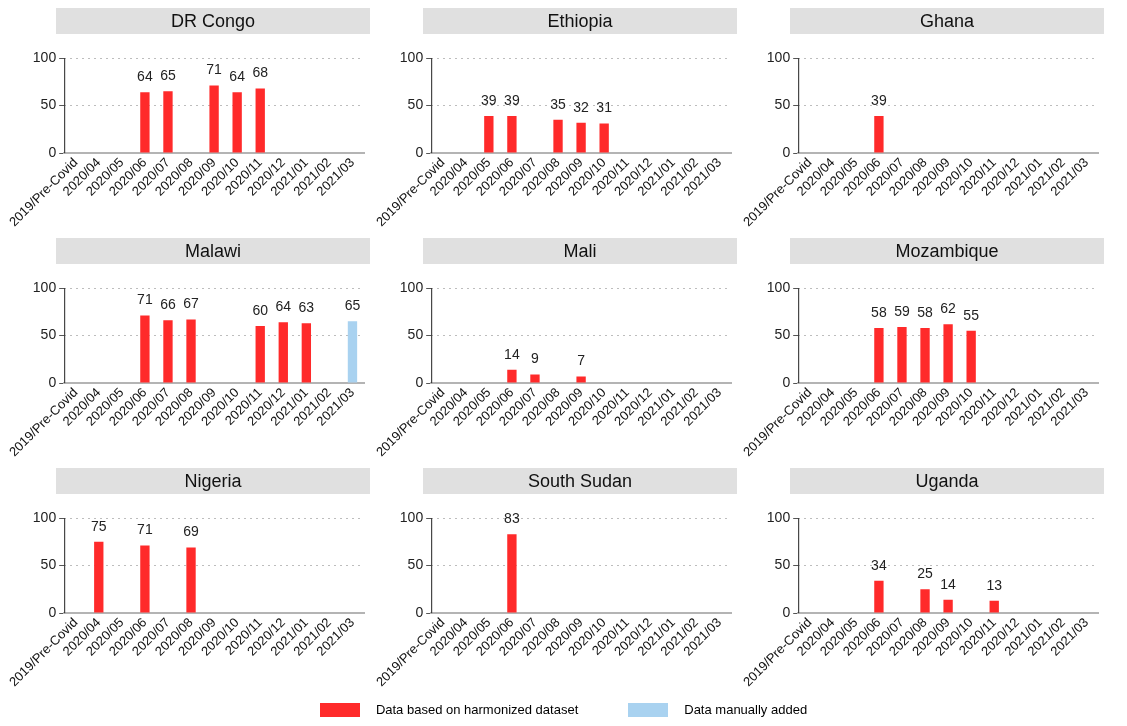  What do you see at coordinates (925, 573) in the screenshot?
I see `data-label: 25` at bounding box center [925, 573].